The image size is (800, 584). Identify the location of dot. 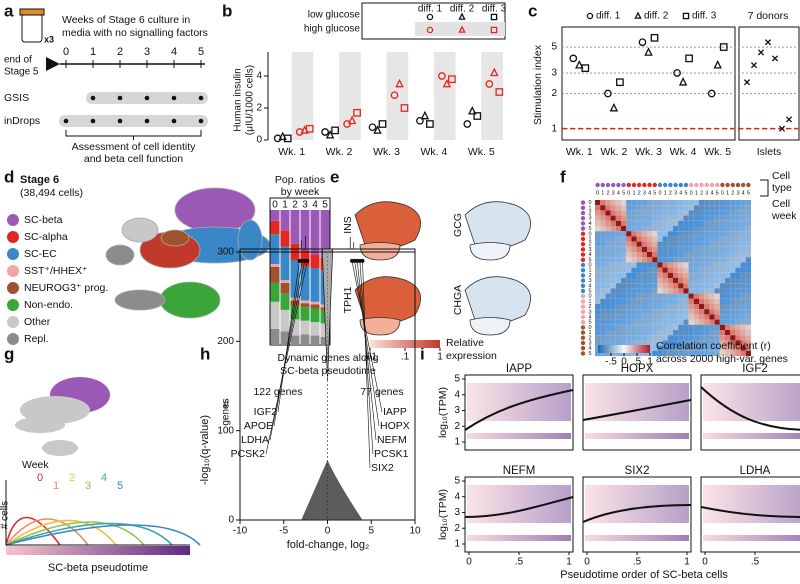
(93, 121).